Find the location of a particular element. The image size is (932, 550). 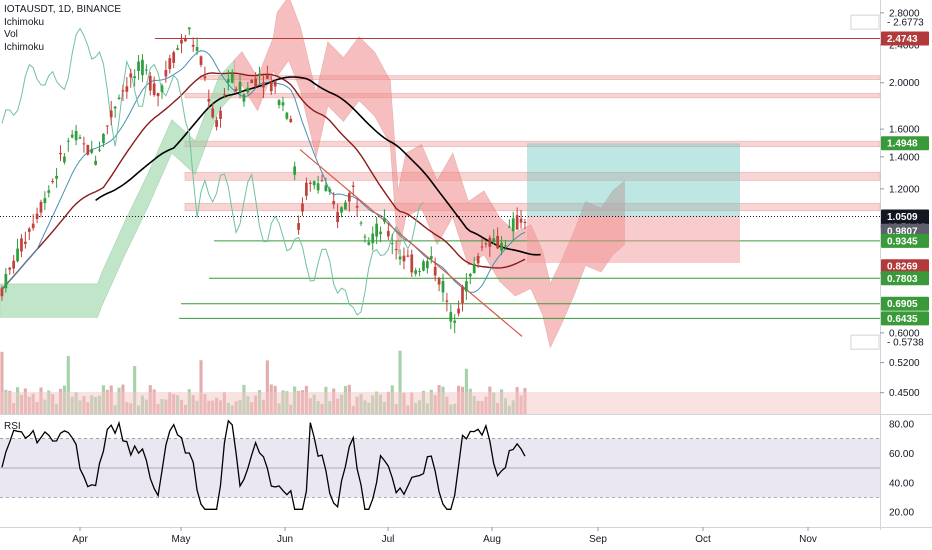

price-label-value: 0.9807 is located at coordinates (902, 231).